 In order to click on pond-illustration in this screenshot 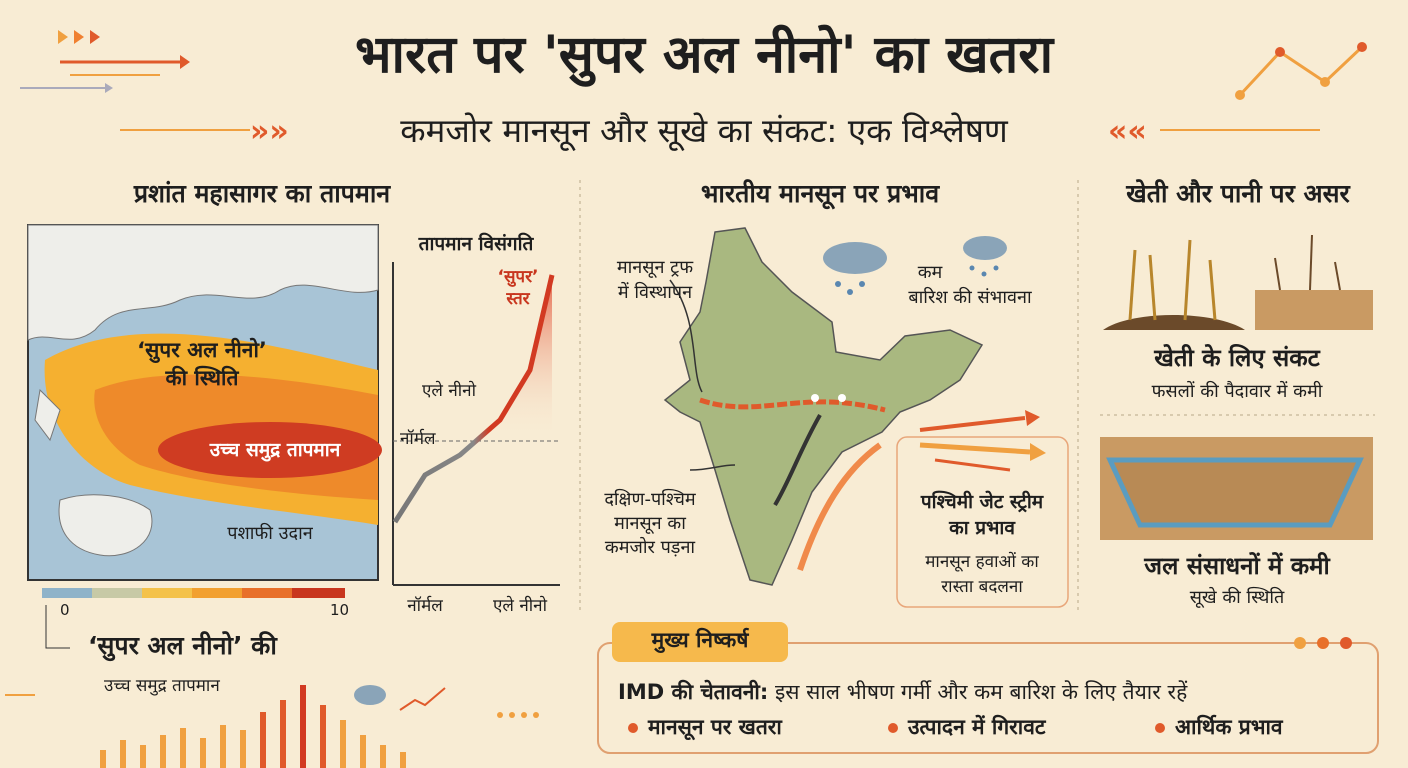, I will do `click(1236, 488)`.